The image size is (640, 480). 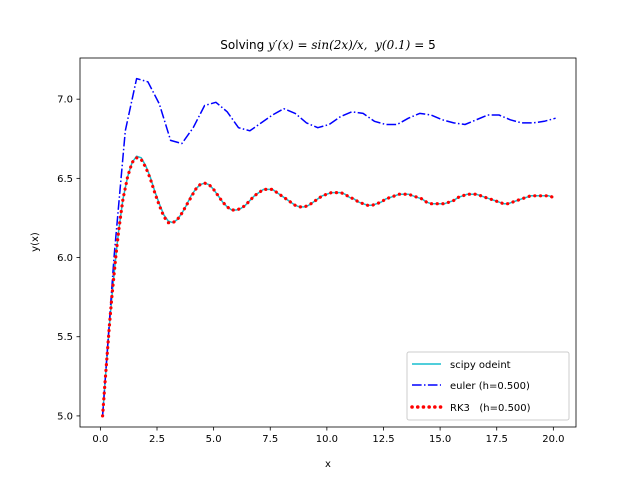 What do you see at coordinates (65, 337) in the screenshot?
I see `y-tick-label-1: 5.5` at bounding box center [65, 337].